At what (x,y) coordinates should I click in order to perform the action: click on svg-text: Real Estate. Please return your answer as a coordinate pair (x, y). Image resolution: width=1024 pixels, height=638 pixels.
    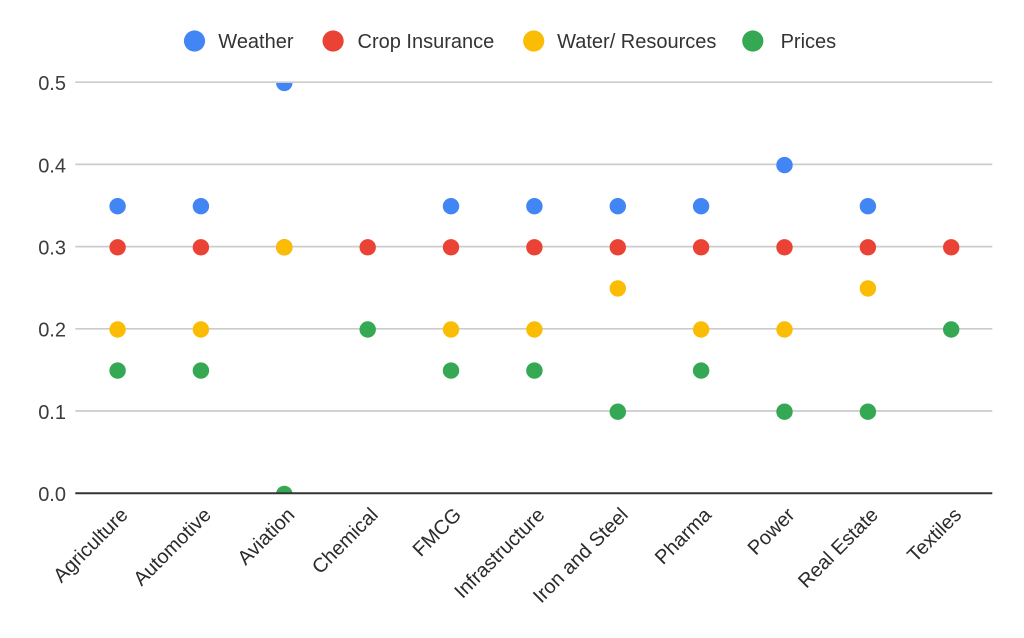
    Looking at the image, I should click on (838, 548).